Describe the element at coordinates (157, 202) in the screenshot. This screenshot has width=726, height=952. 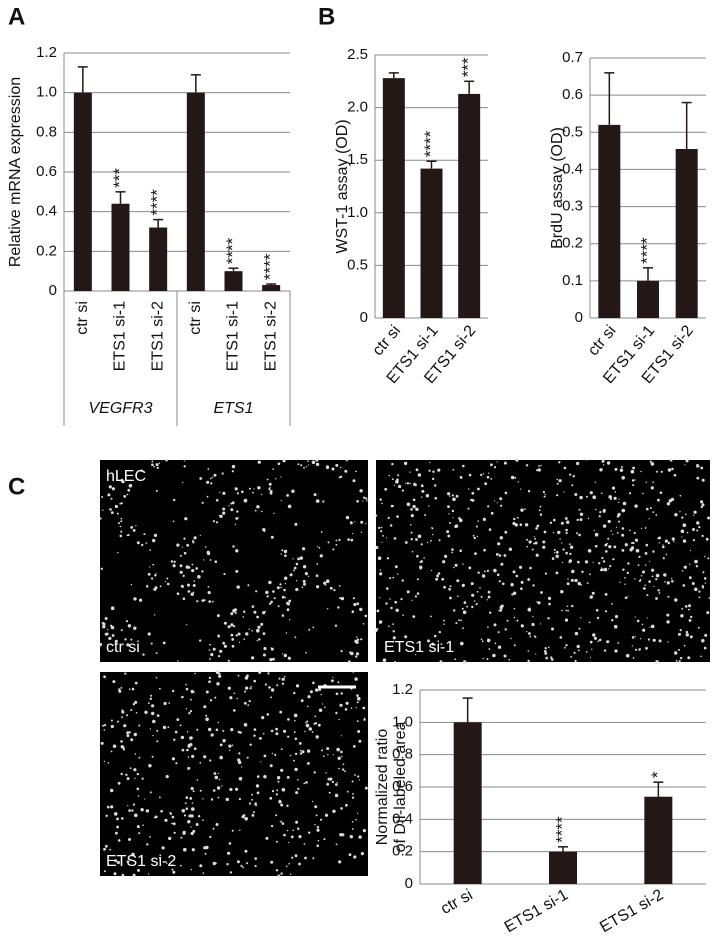
I see `significance-label: ****` at that location.